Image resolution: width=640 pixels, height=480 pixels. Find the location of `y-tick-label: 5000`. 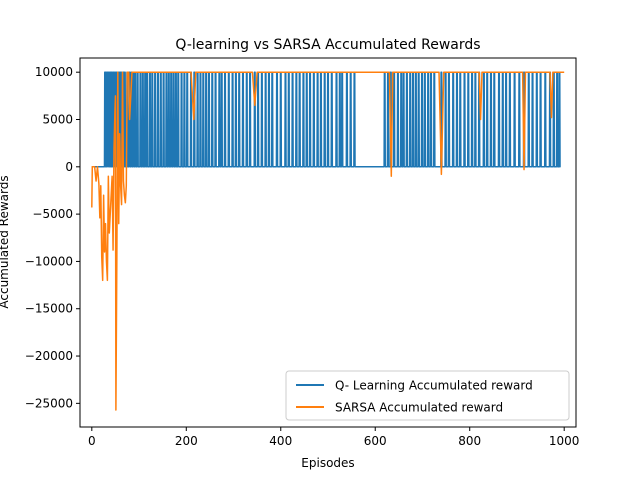

y-tick-label: 5000 is located at coordinates (57, 120).